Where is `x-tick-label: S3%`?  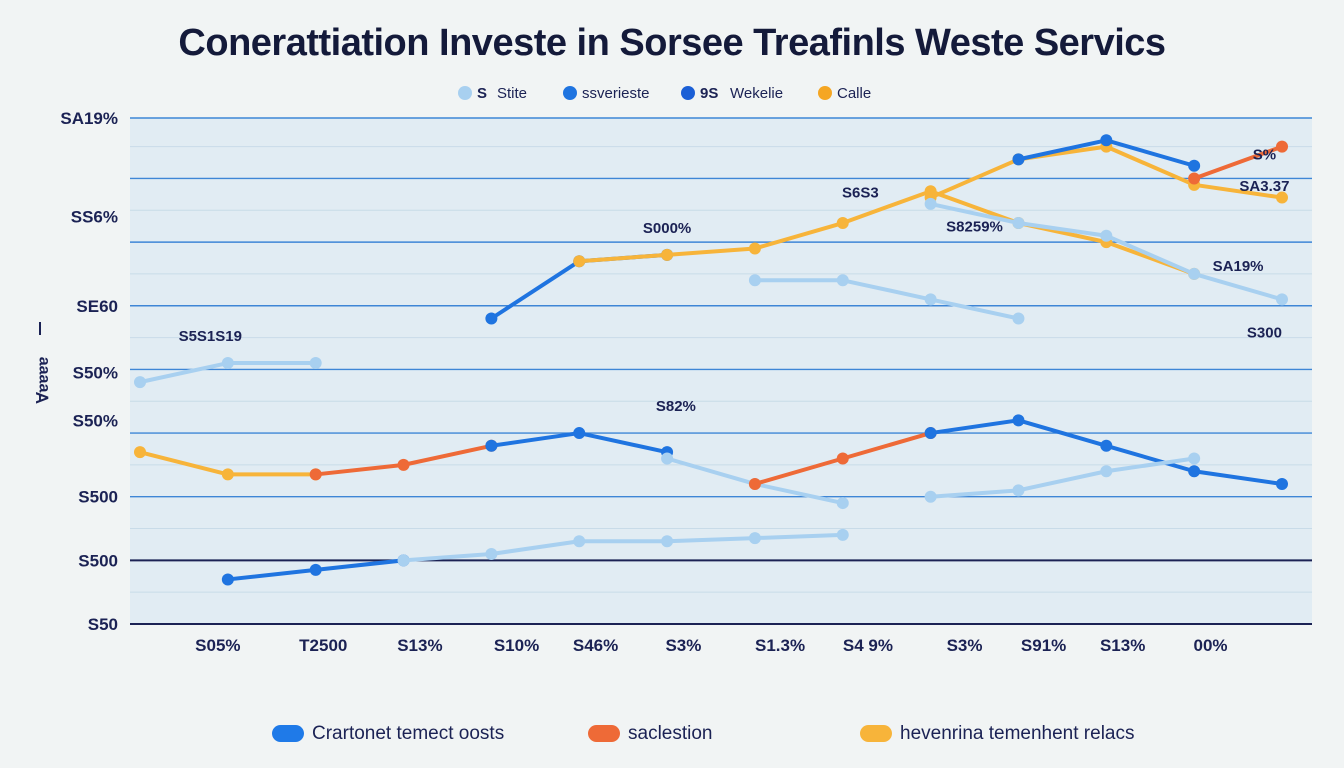
x-tick-label: S3% is located at coordinates (683, 645).